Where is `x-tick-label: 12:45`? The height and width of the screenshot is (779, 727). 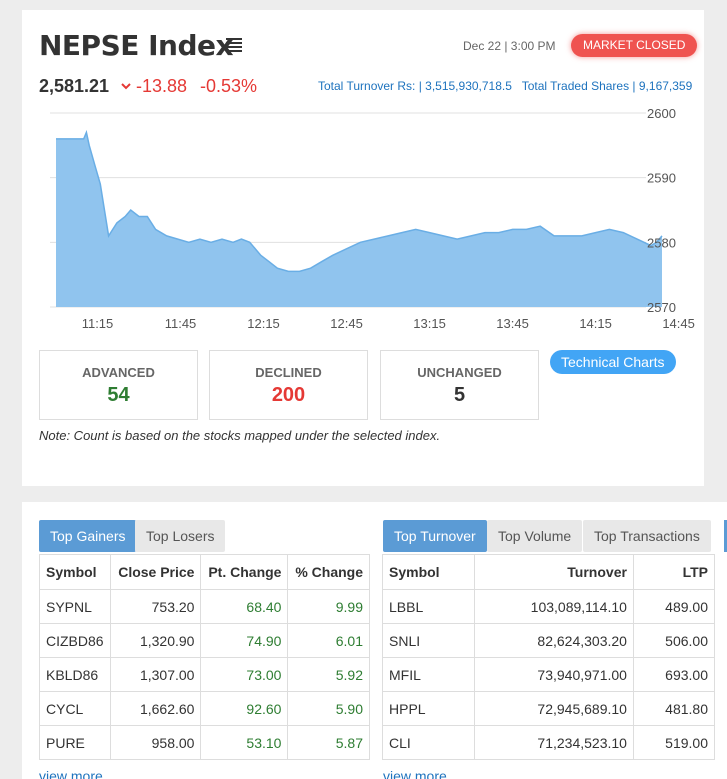
x-tick-label: 12:45 is located at coordinates (346, 323).